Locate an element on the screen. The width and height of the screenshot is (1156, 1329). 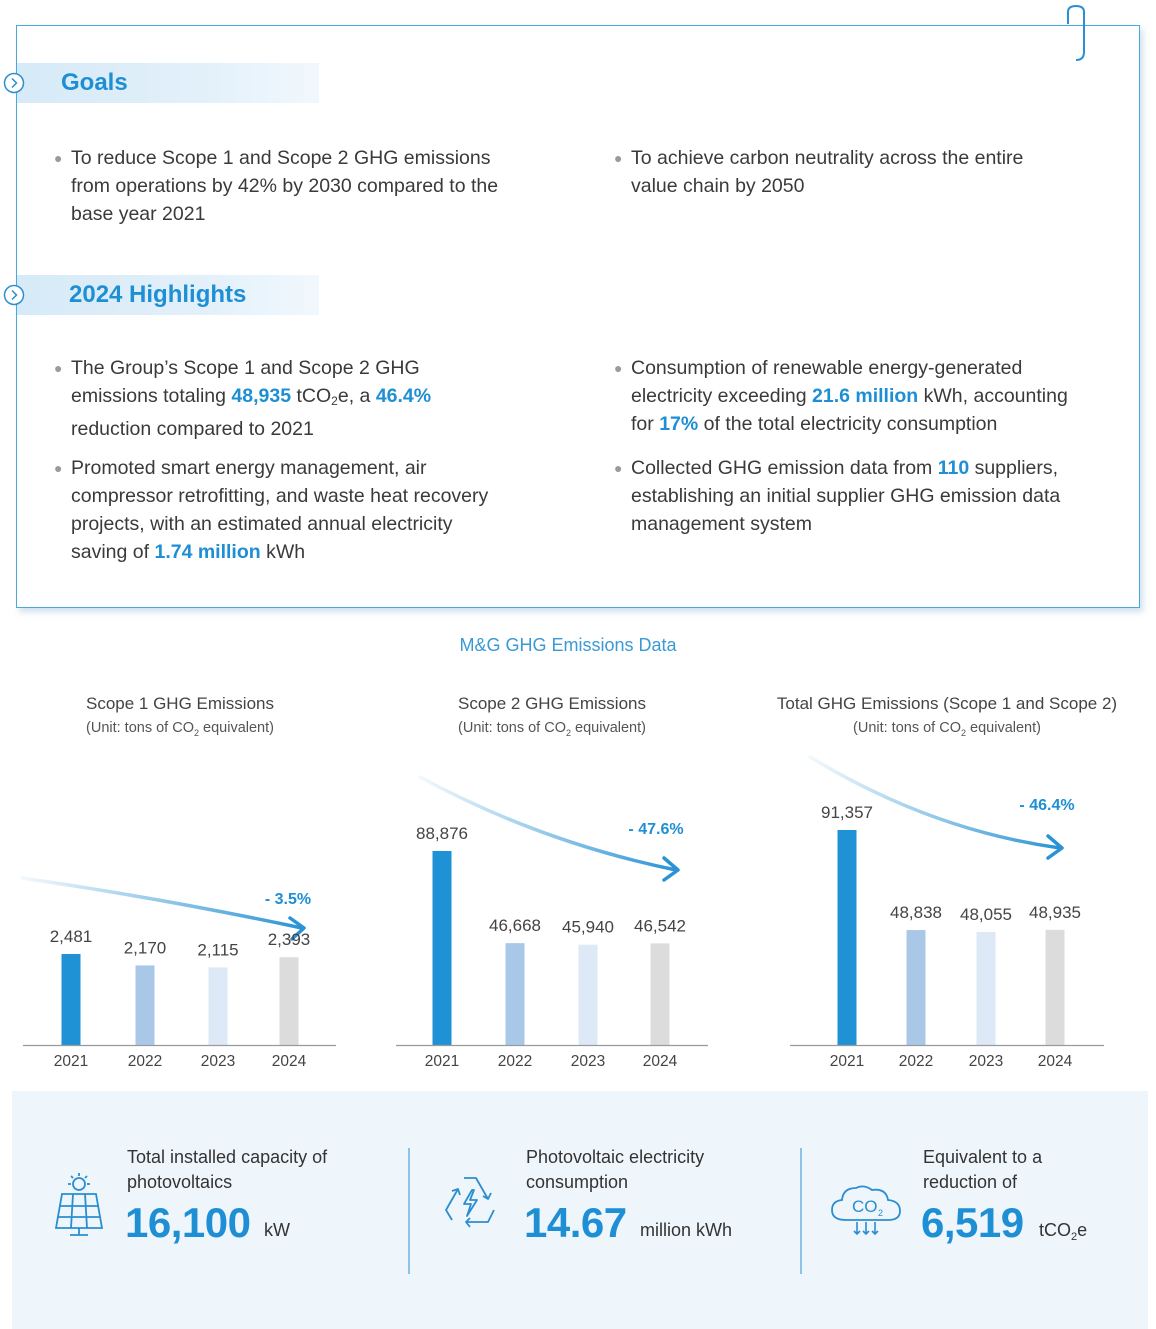
trend-label: - 46.4% is located at coordinates (1046, 805).